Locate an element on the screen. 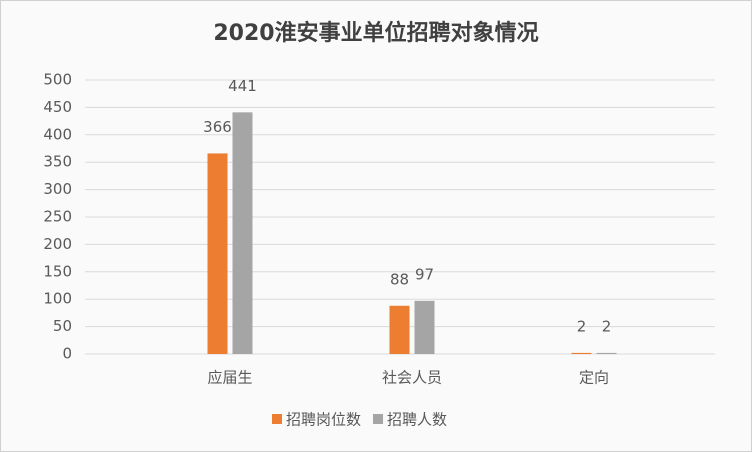 The height and width of the screenshot is (452, 752). legend-label: 招聘岗位数 is located at coordinates (323, 420).